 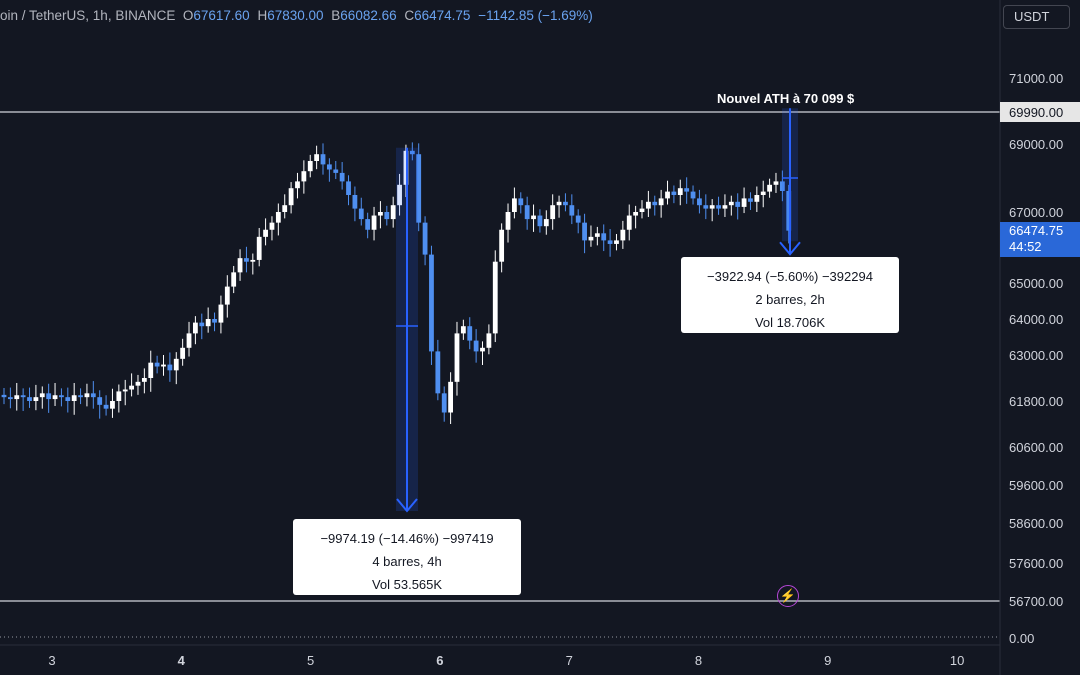 I want to click on measure-2-bars: 2 barres, 2h, so click(x=790, y=299).